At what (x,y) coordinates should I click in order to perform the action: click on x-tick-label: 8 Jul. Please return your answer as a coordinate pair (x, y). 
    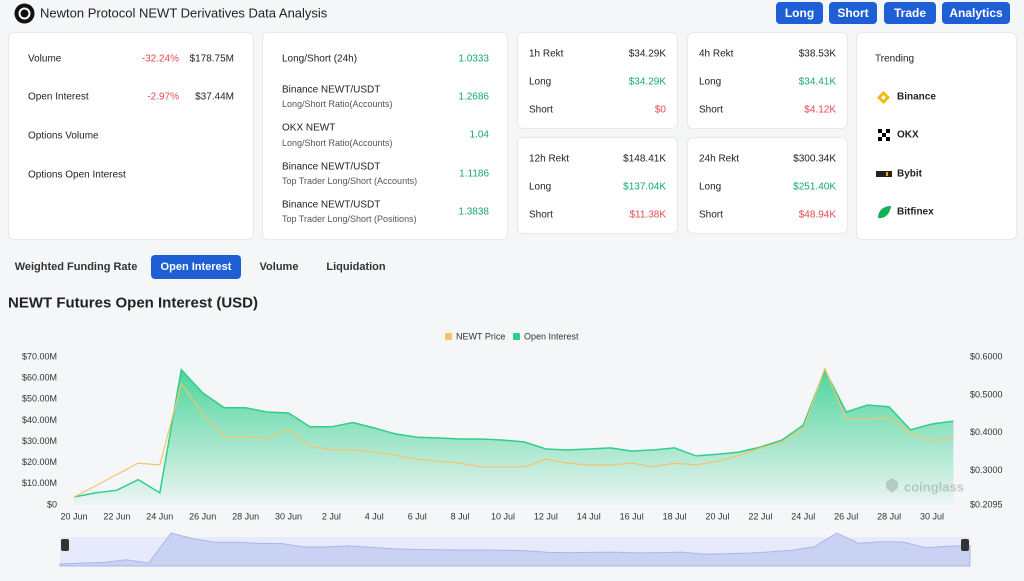
    Looking at the image, I should click on (460, 516).